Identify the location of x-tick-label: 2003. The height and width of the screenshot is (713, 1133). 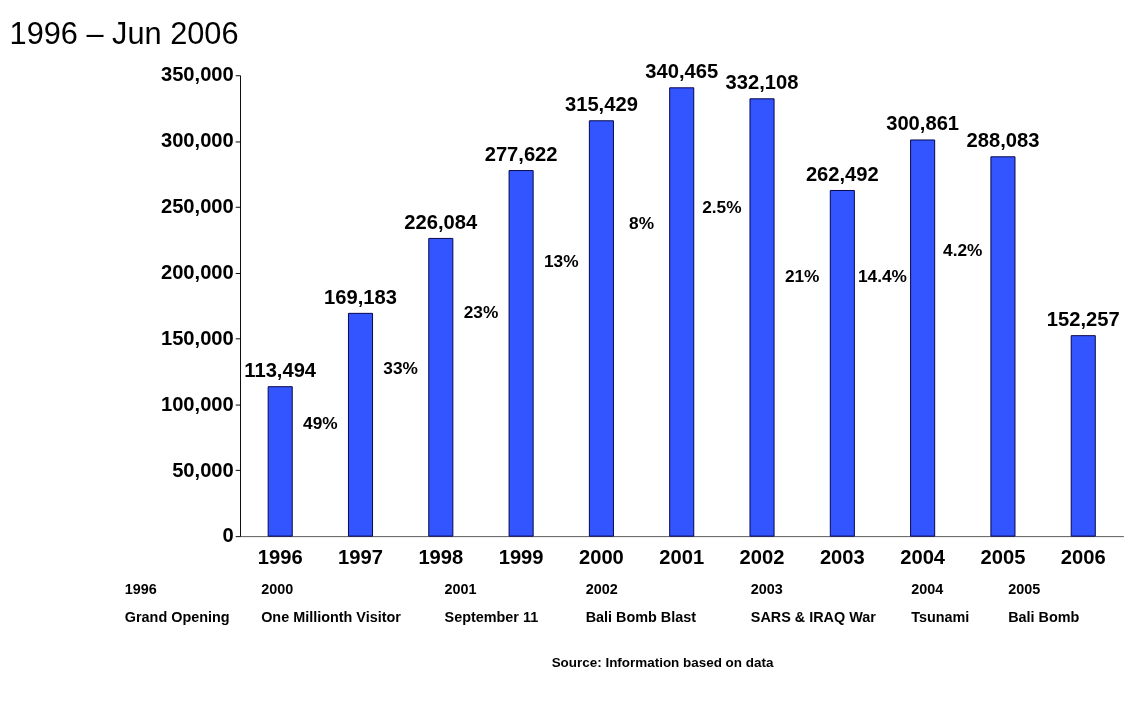
(842, 557).